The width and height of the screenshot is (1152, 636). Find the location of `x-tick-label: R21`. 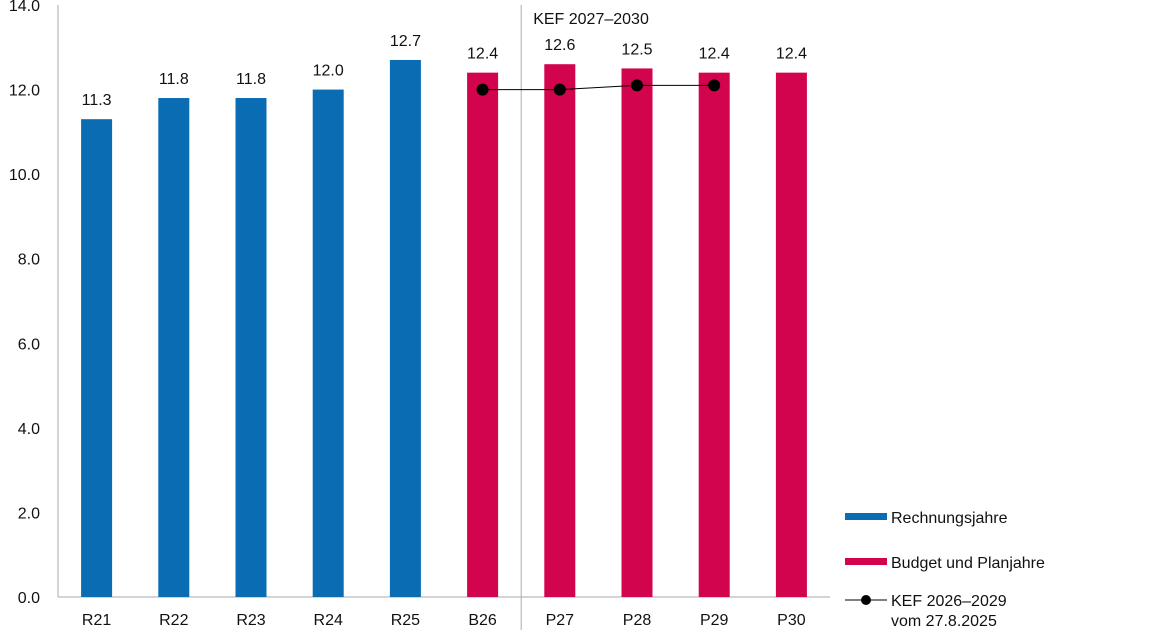

x-tick-label: R21 is located at coordinates (96, 620).